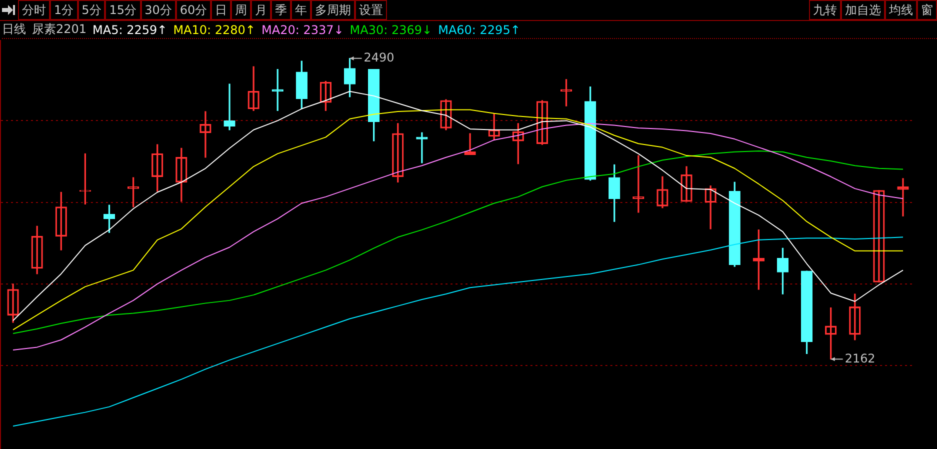 This screenshot has width=937, height=449. I want to click on text: 年, so click(301, 10).